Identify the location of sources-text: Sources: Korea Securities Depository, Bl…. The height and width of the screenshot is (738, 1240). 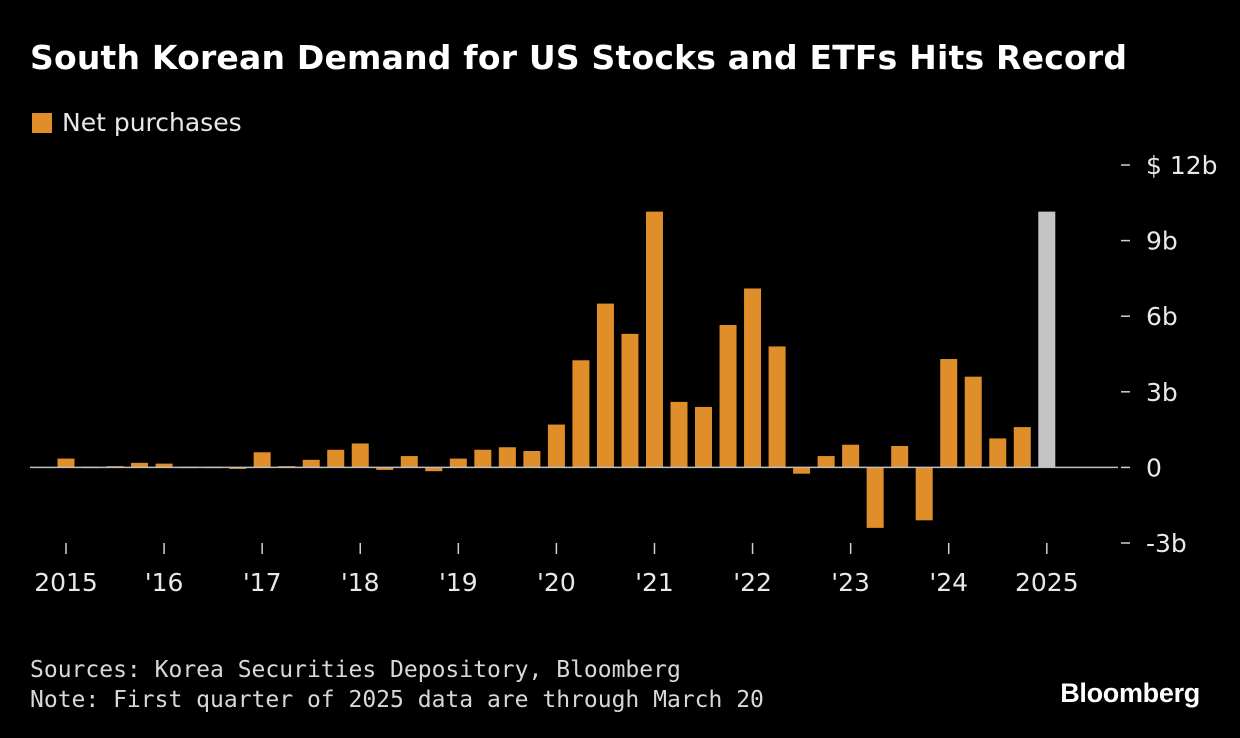
(355, 670).